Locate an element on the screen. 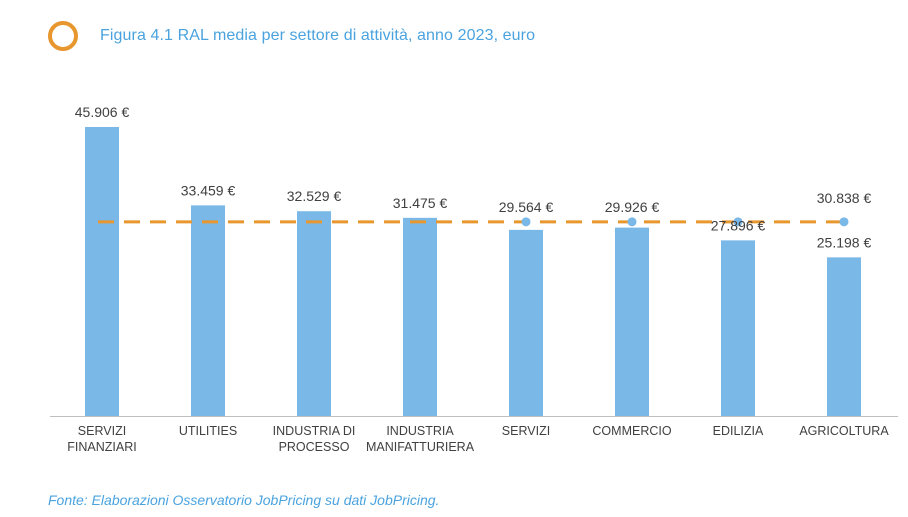  value-label-3: 31.475 € is located at coordinates (420, 203).